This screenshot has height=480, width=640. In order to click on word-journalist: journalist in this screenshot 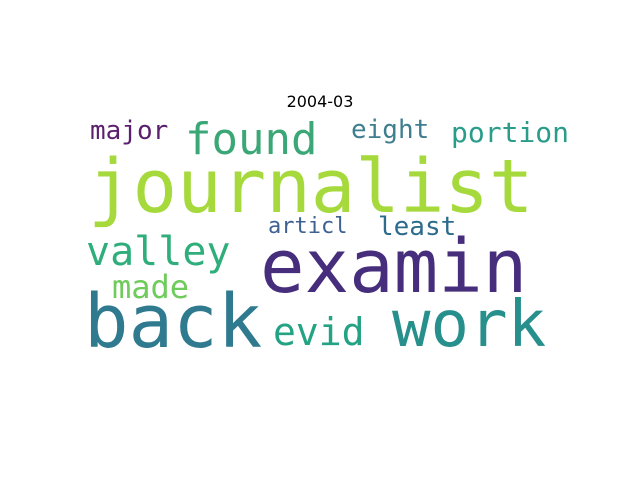, I will do `click(311, 187)`.